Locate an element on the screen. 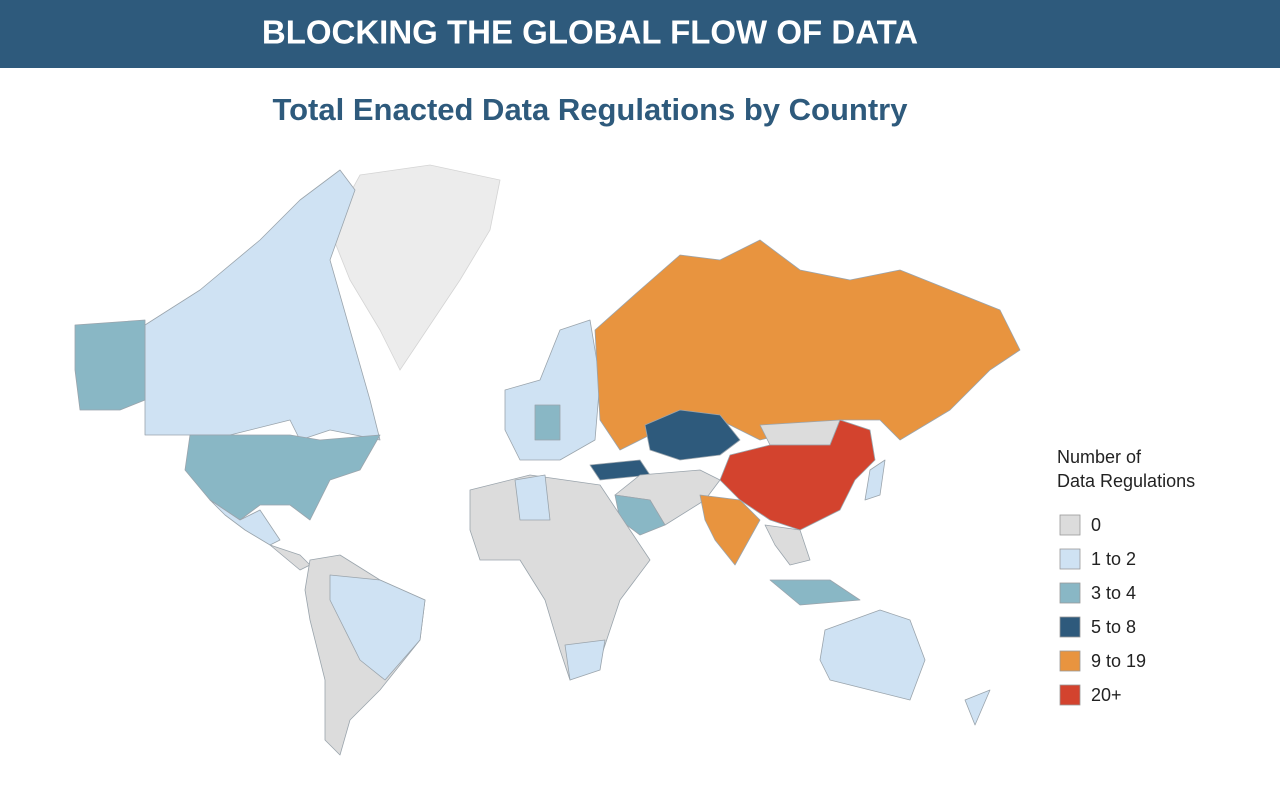 This screenshot has height=803, width=1280. greenland is located at coordinates (415, 267).